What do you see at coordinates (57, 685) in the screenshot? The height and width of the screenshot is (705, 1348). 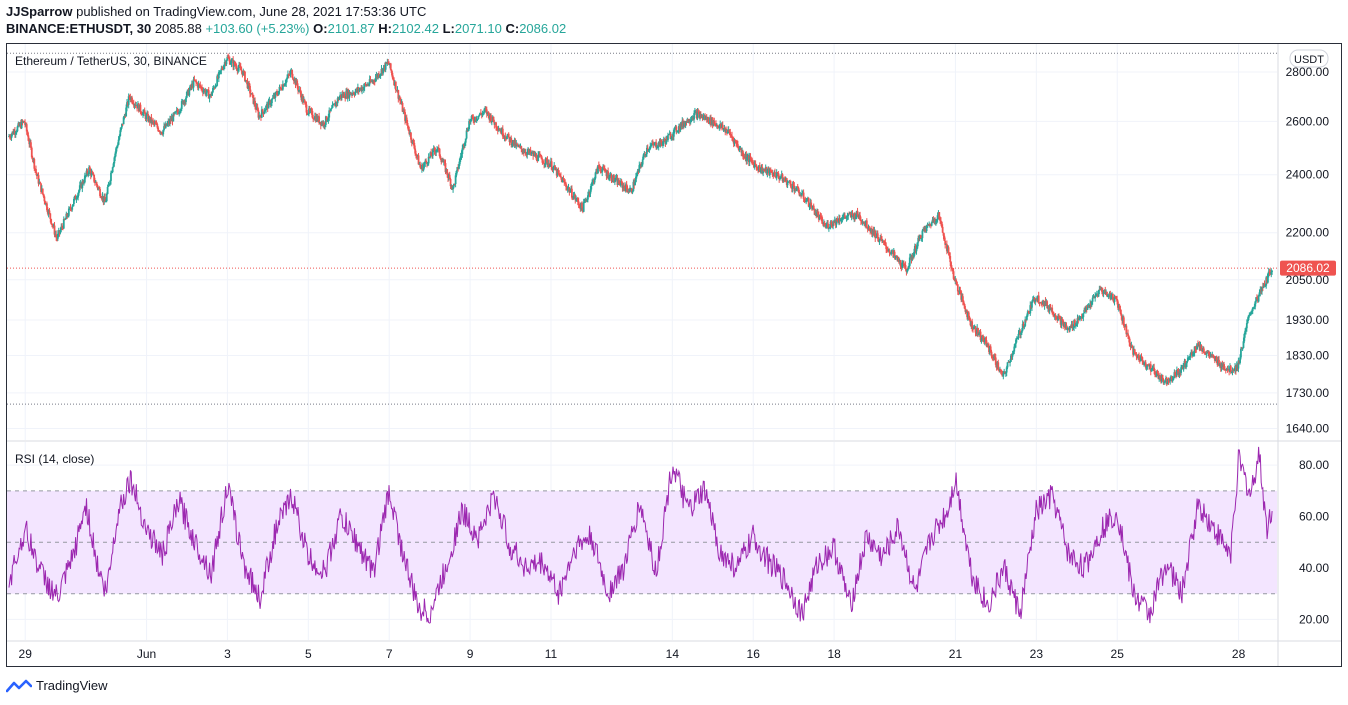 I see `footer-brand: TradingView` at bounding box center [57, 685].